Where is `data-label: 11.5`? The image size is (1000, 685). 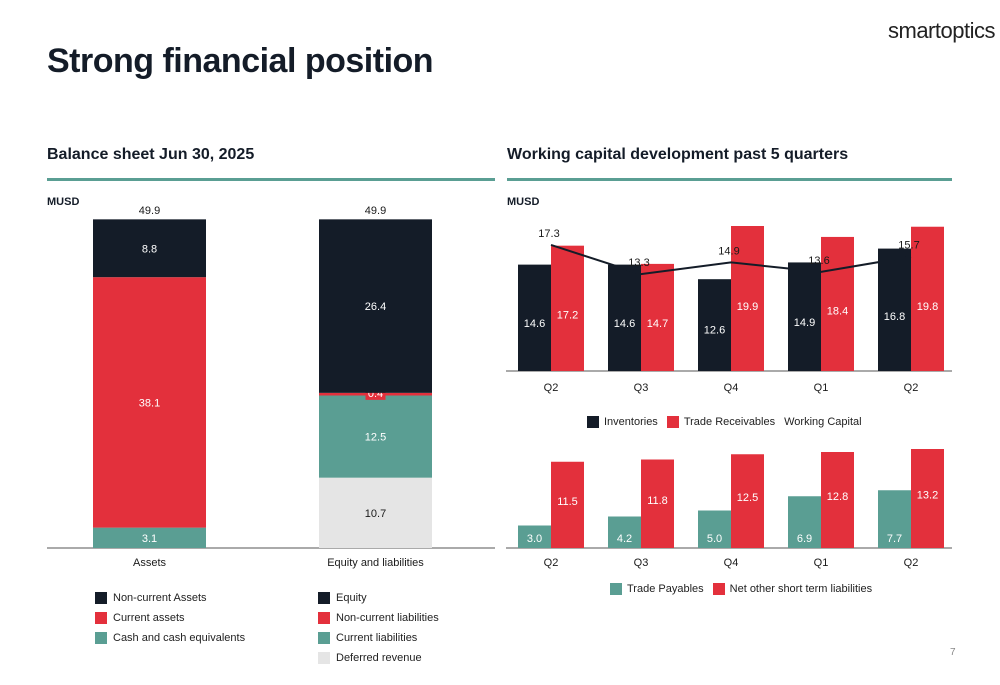
data-label: 11.5 is located at coordinates (567, 502).